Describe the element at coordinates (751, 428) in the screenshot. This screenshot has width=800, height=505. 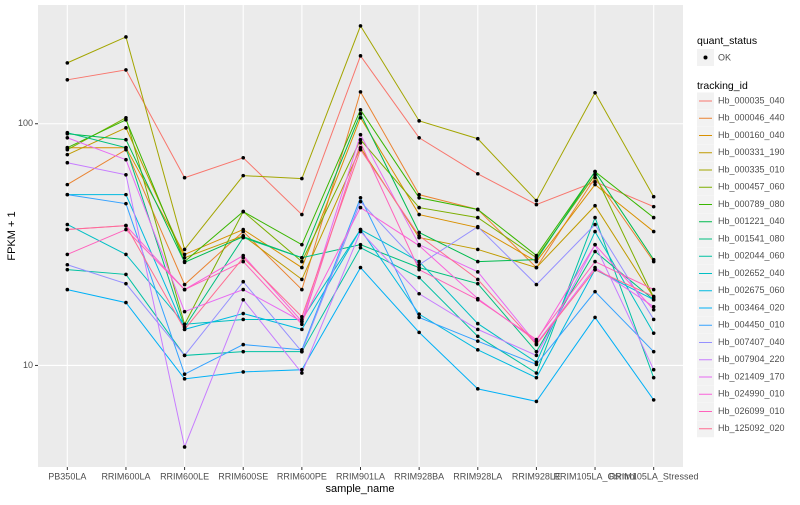
I see `legend-label: Hb_125092_020` at that location.